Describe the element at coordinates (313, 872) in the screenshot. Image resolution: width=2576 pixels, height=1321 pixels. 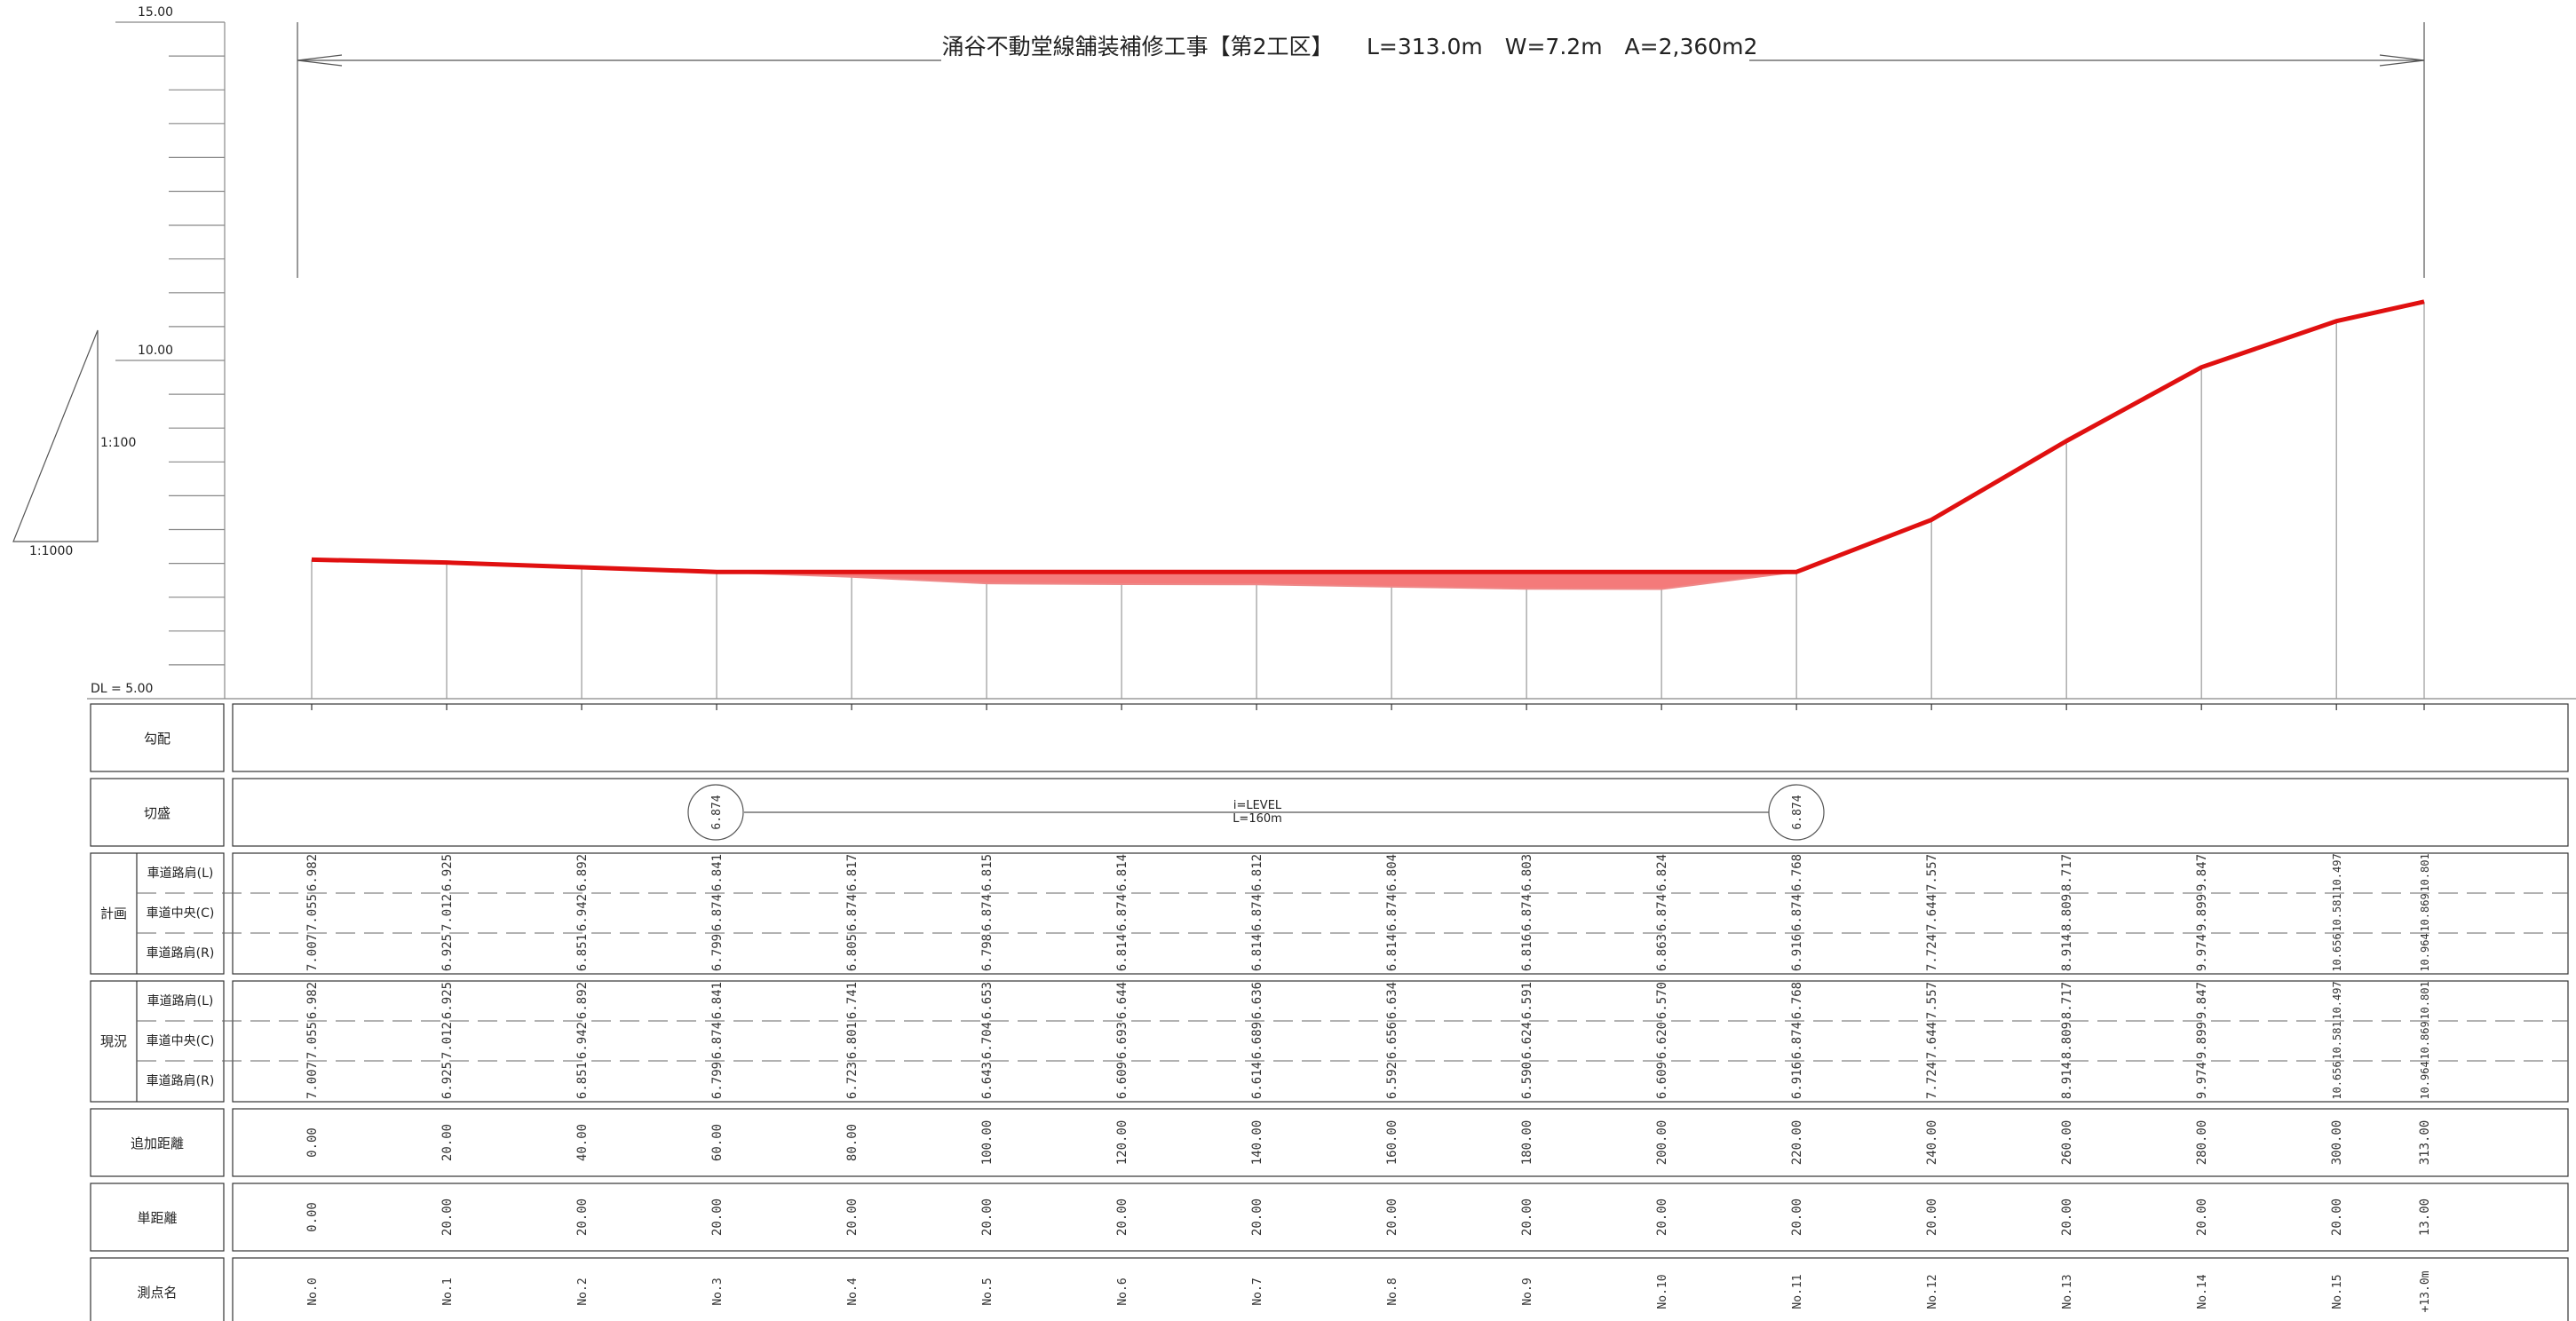
I see `plan-l-value: 6.982` at that location.